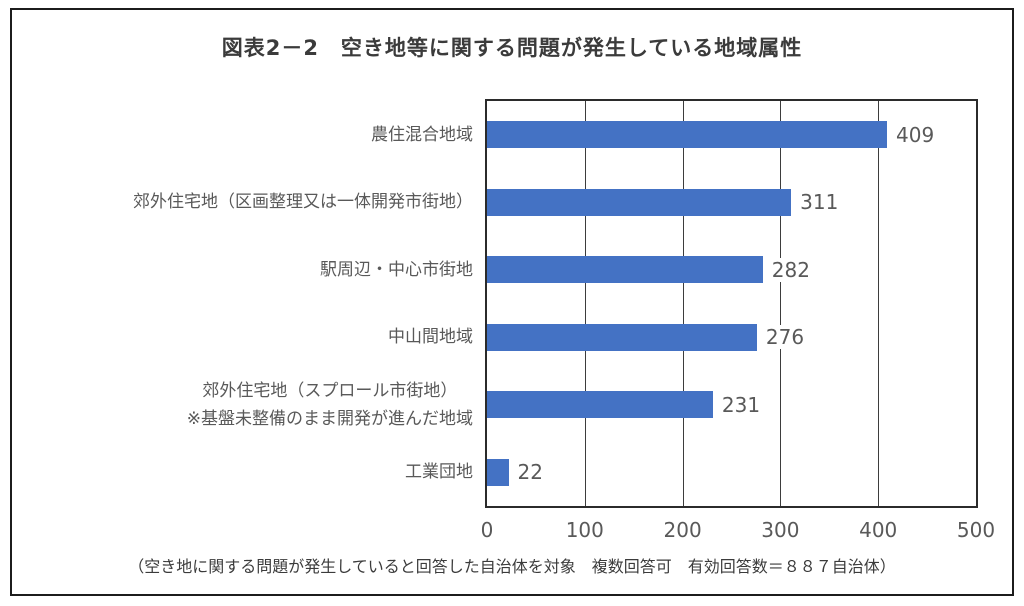 The width and height of the screenshot is (1024, 606). Describe the element at coordinates (330, 405) in the screenshot. I see `category-label: 郊外住宅地（スプロール市街地） ※基盤未整備のまま開発が進んだ地域` at that location.